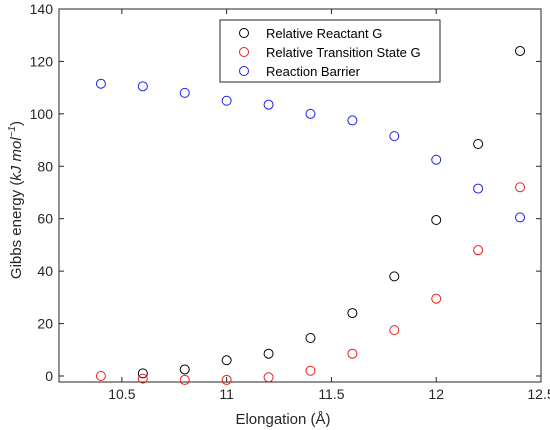 The height and width of the screenshot is (430, 550). Describe the element at coordinates (343, 52) in the screenshot. I see `legend-label: Relative Transition State G` at that location.